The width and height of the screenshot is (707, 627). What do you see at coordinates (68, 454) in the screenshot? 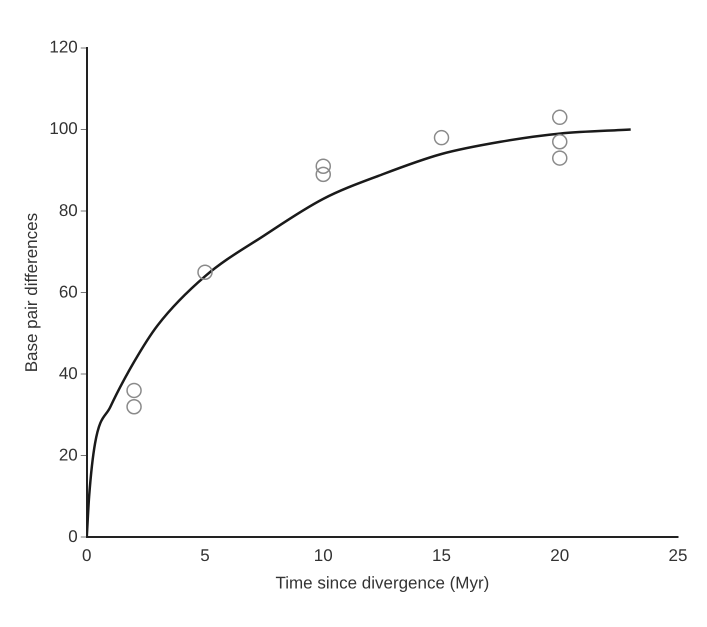
I see `y-tick-label: 20` at bounding box center [68, 454].